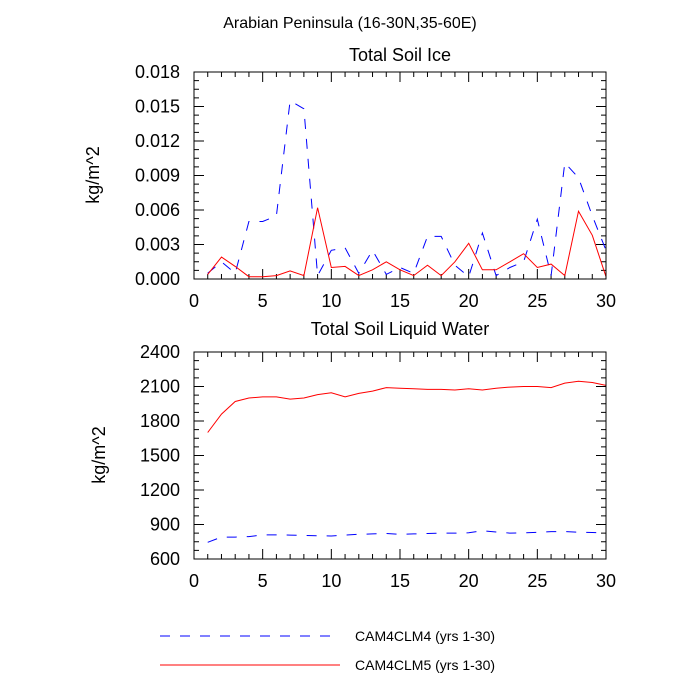 This screenshot has height=700, width=700. Describe the element at coordinates (425, 665) in the screenshot. I see `legend-label-cam4clm5: CAM4CLM5 (yrs 1-30)` at that location.